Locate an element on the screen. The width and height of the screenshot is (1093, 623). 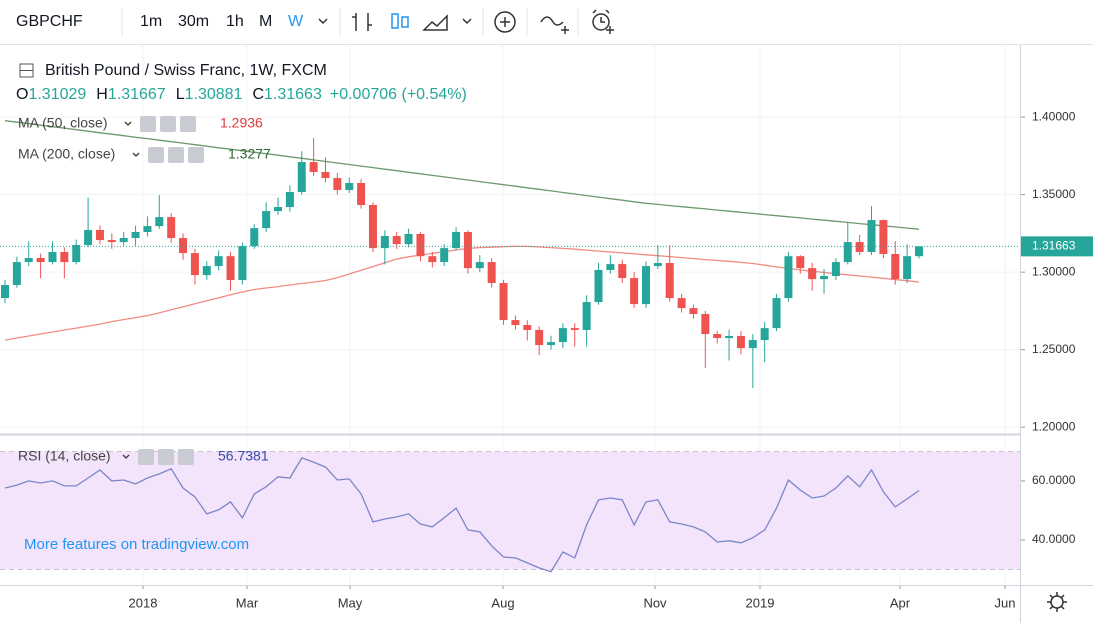
indicator-value: 1.3277 is located at coordinates (249, 154).